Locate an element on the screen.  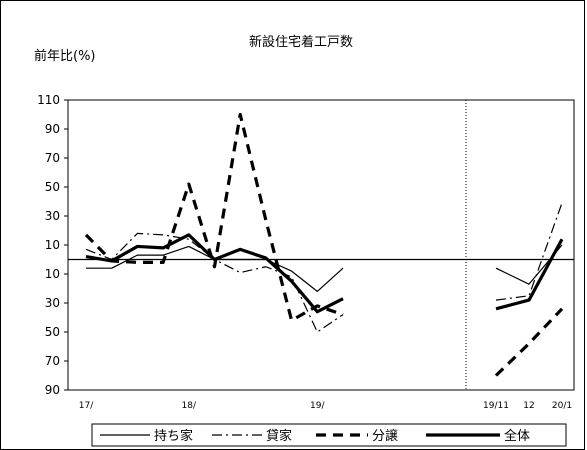
x-tick-label: 19/ is located at coordinates (317, 406).